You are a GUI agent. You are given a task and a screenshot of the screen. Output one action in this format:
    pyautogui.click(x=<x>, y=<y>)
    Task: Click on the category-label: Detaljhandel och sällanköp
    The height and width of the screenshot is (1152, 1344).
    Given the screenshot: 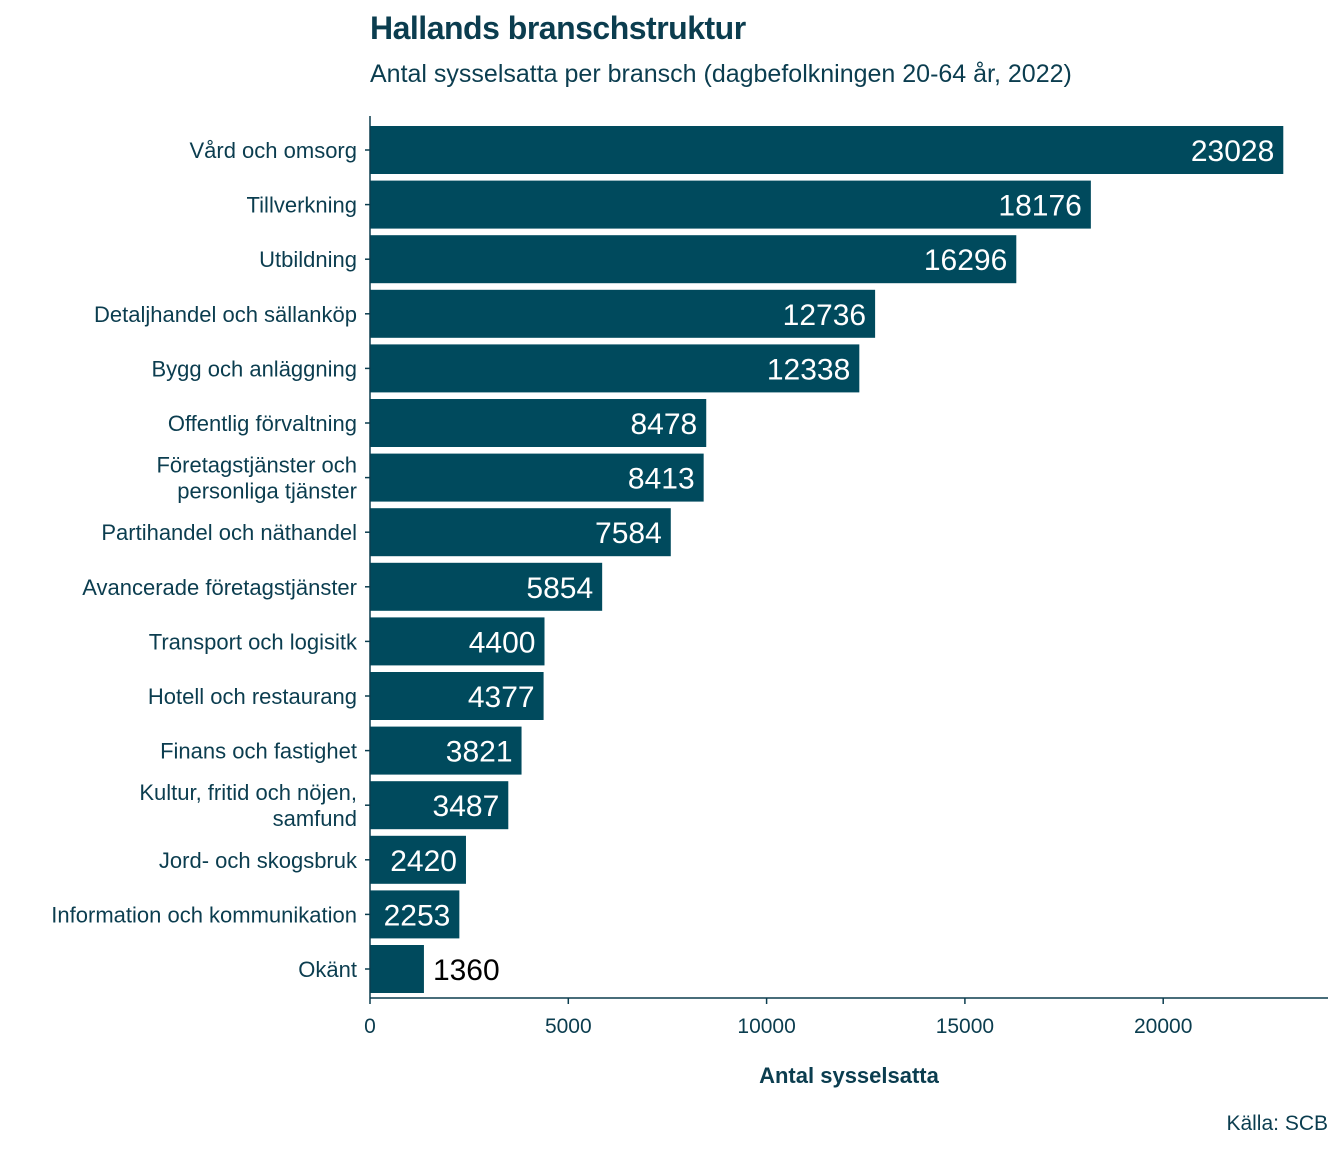 What is the action you would take?
    pyautogui.click(x=225, y=314)
    